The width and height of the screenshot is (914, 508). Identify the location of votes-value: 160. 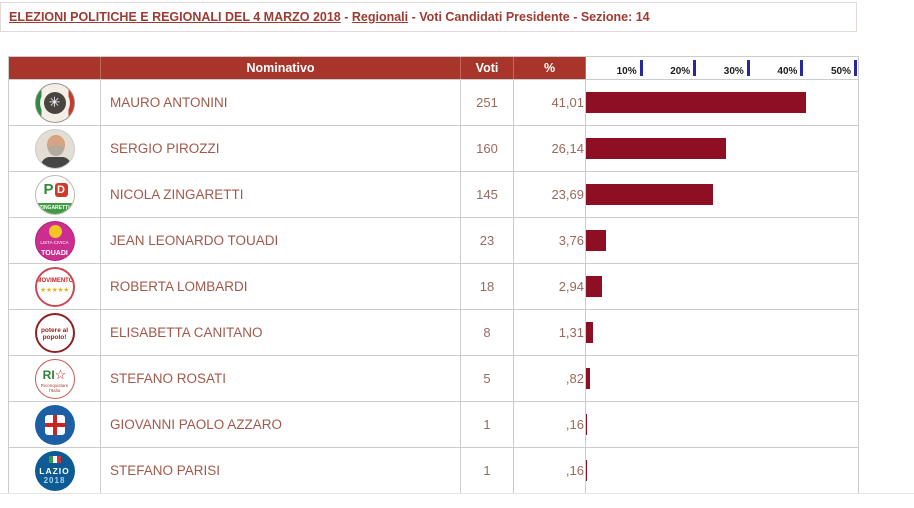
(487, 148).